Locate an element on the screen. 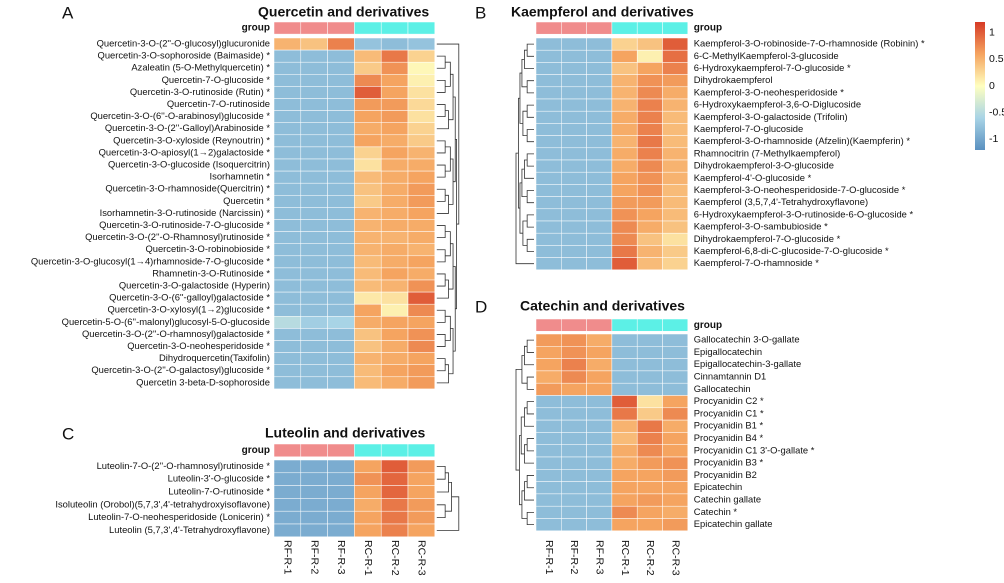  panel-title-B: Kaempferol and derivatives is located at coordinates (602, 12).